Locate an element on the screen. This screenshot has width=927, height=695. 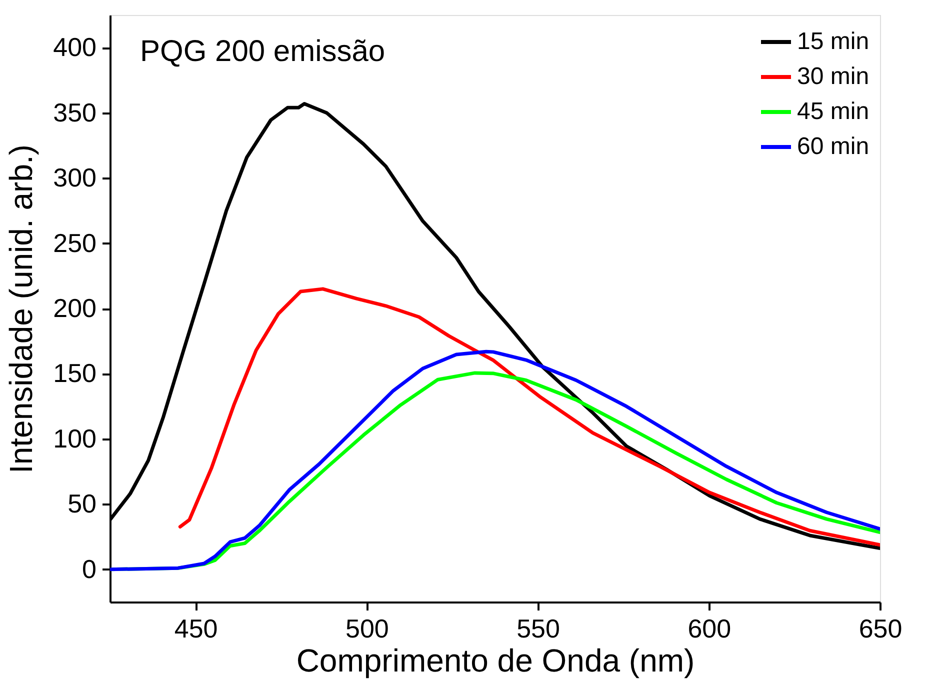
x-tick-label: 500 is located at coordinates (367, 629).